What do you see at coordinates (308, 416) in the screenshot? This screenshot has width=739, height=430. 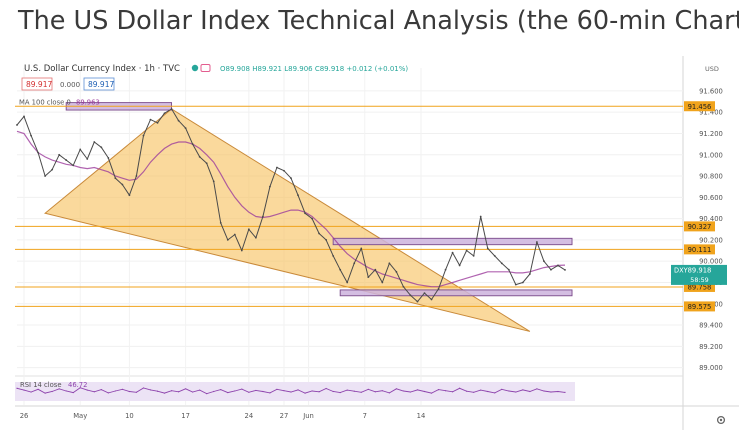 I see `time-tick-label: Jun` at bounding box center [308, 416].